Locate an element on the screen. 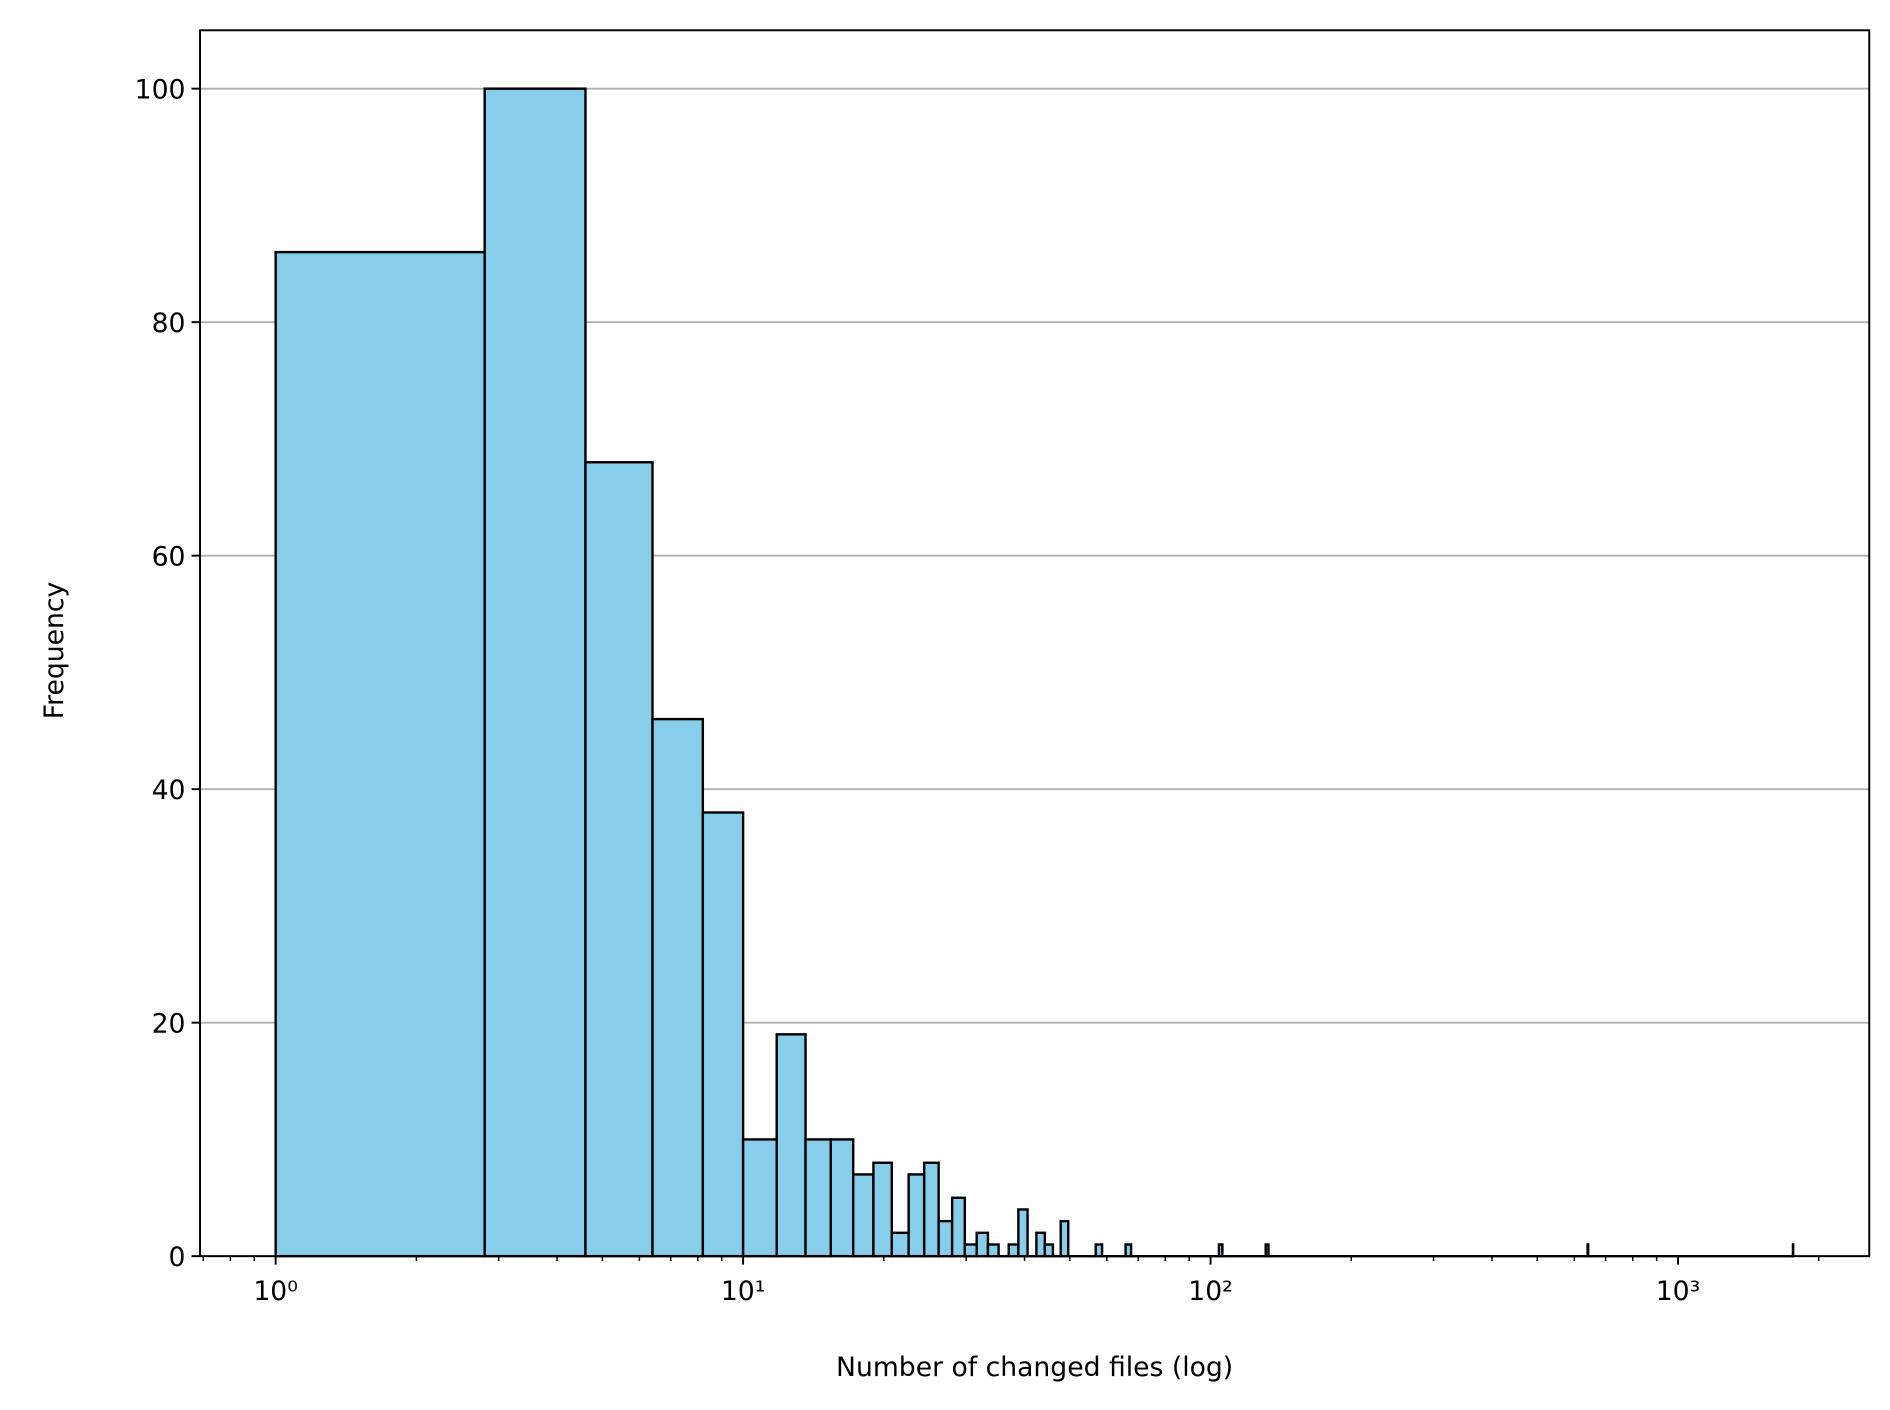 The width and height of the screenshot is (1890, 1410). x-tick-label: 10² is located at coordinates (1210, 1291).